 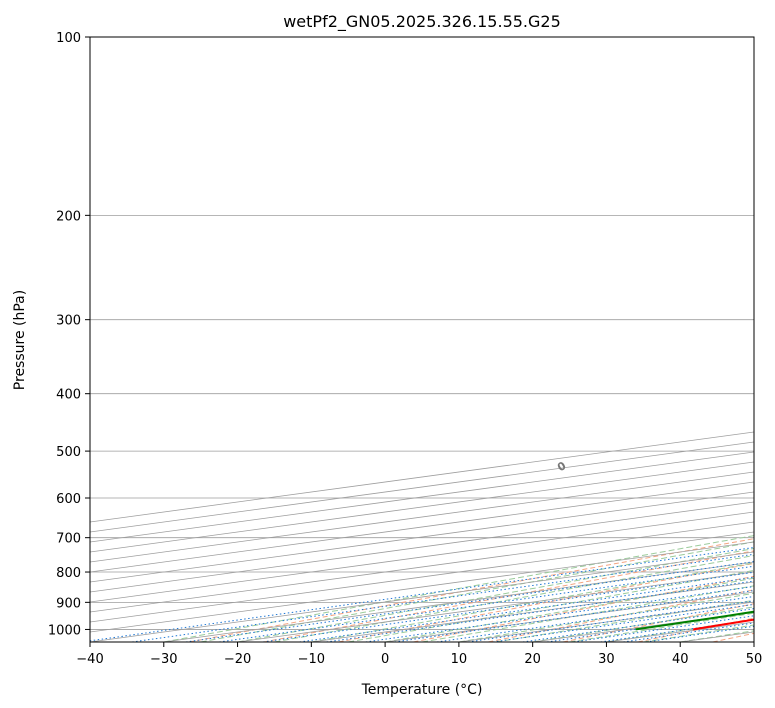 I want to click on y-tick-label: 600, so click(x=68, y=499).